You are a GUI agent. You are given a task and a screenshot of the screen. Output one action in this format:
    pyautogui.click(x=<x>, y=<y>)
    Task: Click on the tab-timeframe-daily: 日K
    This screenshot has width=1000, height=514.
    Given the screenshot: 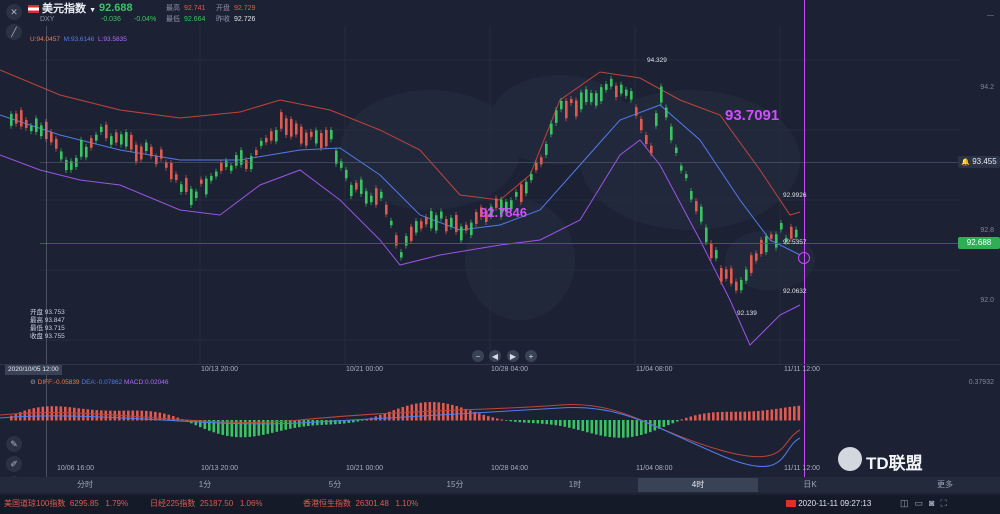 What is the action you would take?
    pyautogui.click(x=810, y=484)
    